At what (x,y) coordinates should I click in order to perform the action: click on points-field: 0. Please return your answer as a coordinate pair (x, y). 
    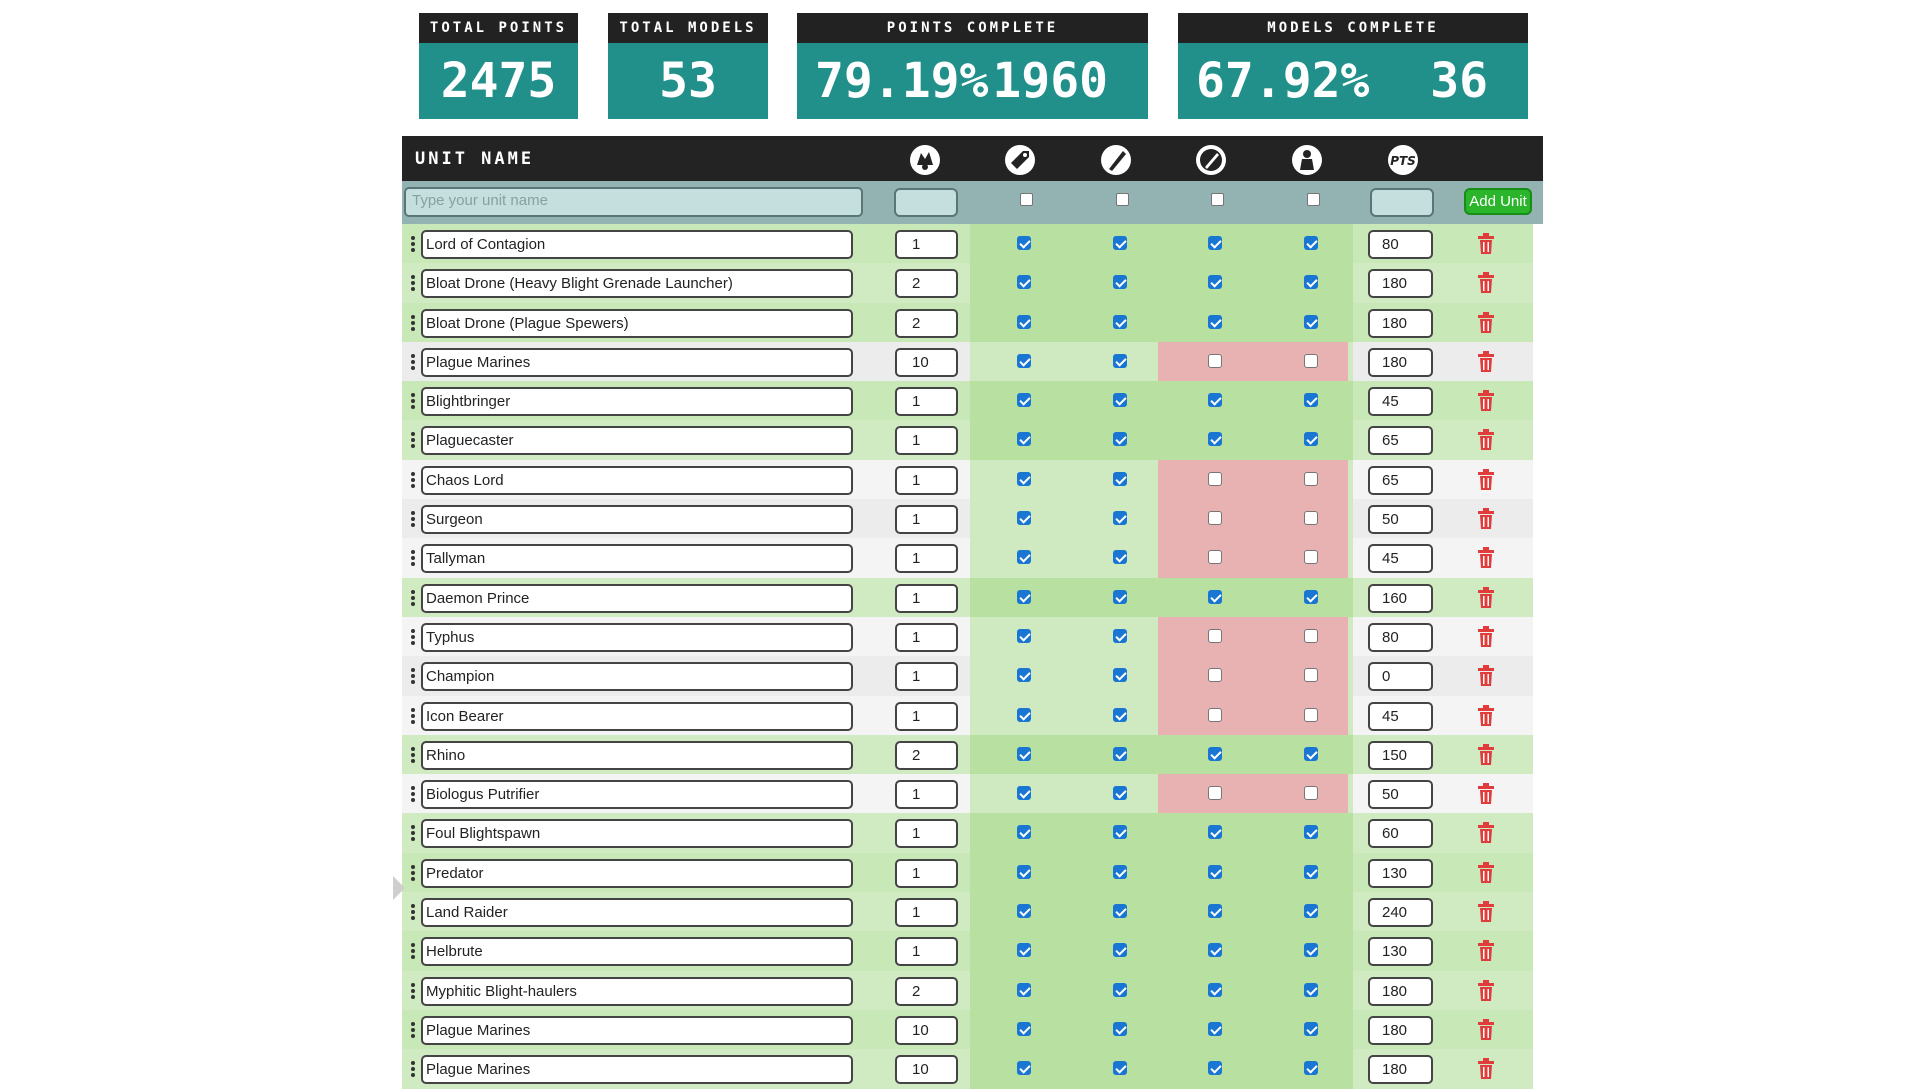
    Looking at the image, I should click on (1400, 677).